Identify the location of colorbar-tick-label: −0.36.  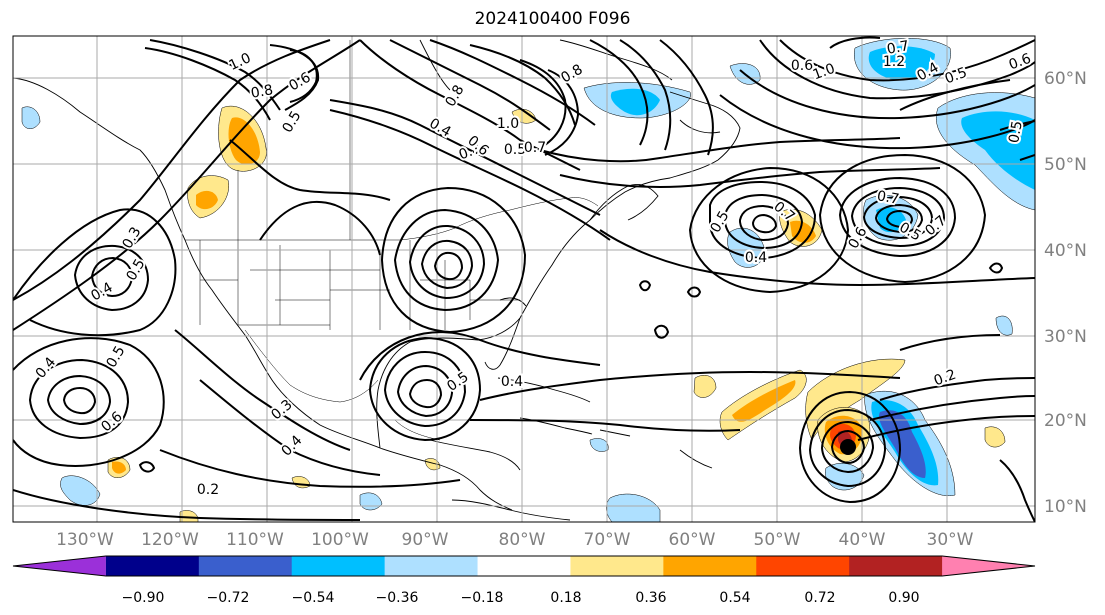
(397, 598).